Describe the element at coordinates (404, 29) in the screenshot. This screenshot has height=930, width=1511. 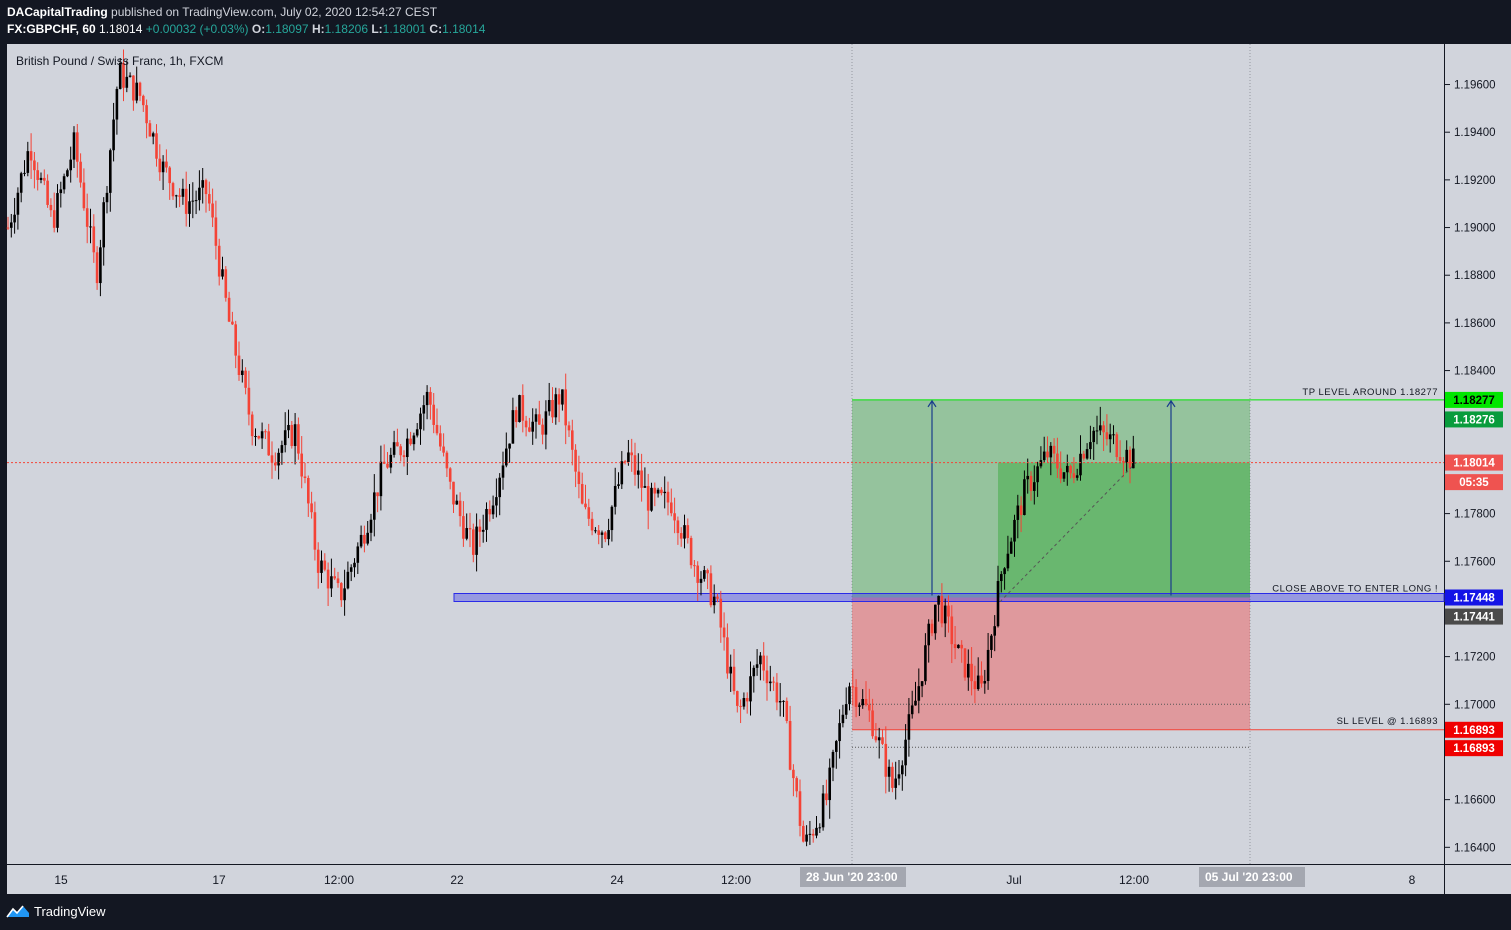
I see `low-value: 1.18001` at that location.